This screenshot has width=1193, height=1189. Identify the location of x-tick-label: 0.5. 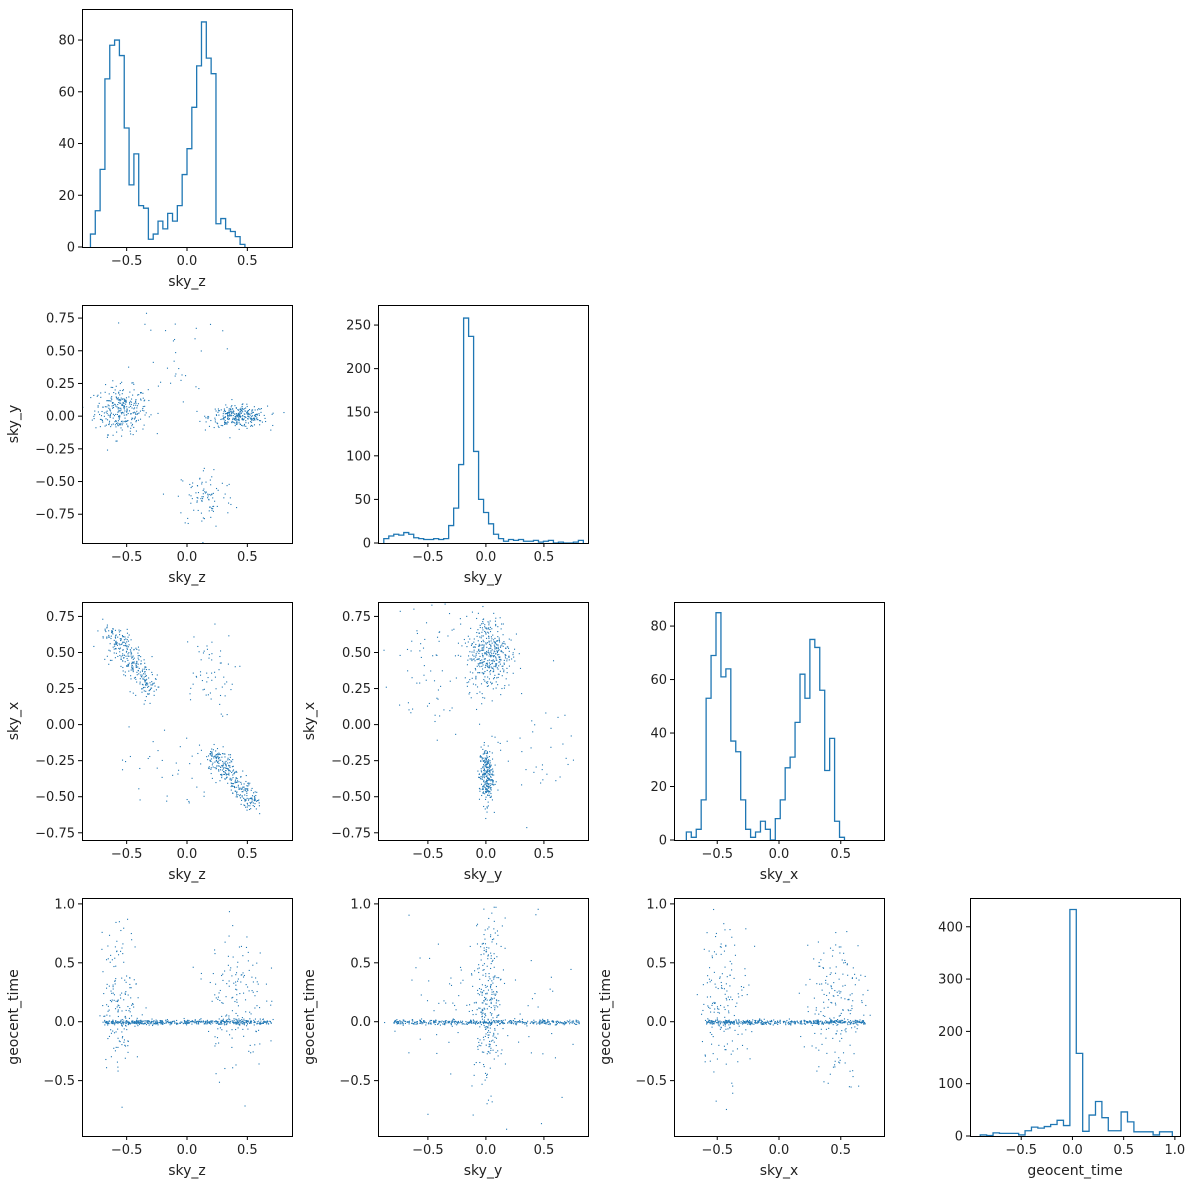
(247, 854).